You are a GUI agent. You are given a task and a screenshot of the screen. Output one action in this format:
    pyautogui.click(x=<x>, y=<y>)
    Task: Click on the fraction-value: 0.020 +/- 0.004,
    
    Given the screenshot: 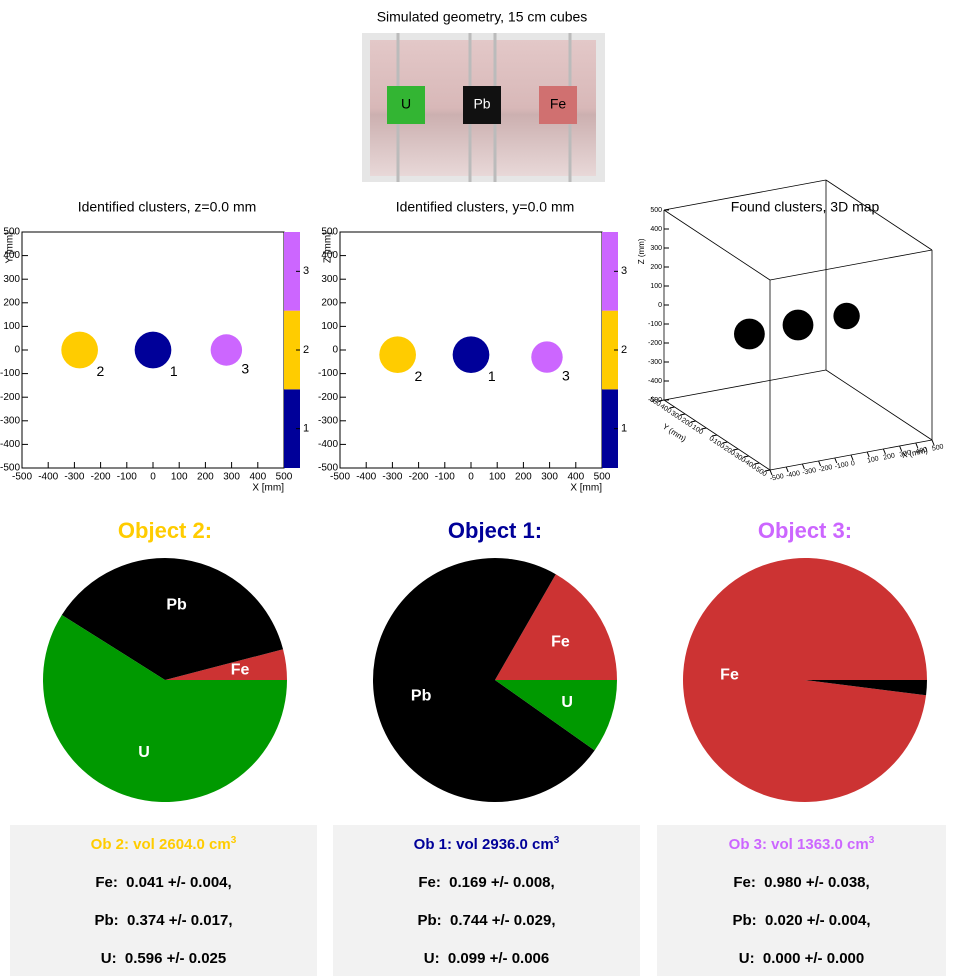 What is the action you would take?
    pyautogui.click(x=818, y=920)
    